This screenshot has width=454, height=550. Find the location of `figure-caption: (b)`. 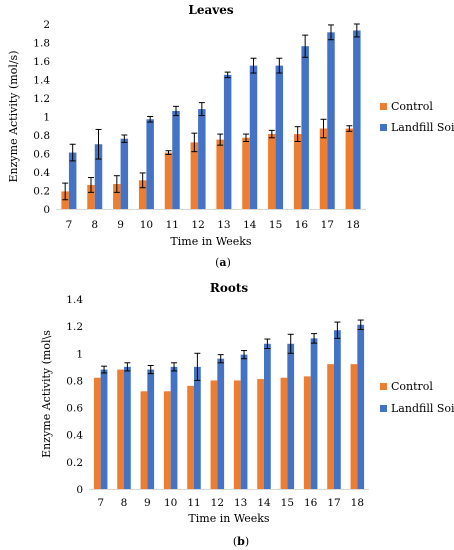

figure-caption: (b) is located at coordinates (241, 541).